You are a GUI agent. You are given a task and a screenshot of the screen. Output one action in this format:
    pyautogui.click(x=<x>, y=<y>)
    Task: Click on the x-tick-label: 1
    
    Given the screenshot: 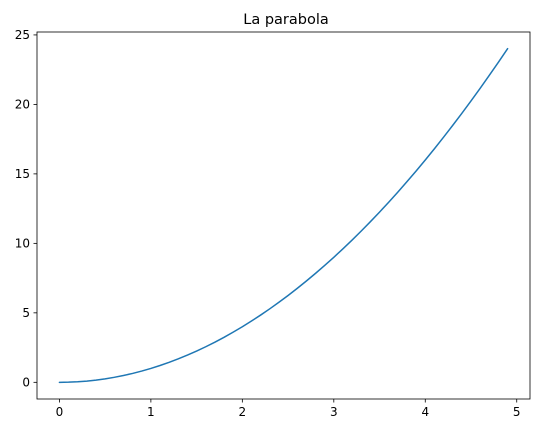 What is the action you would take?
    pyautogui.click(x=151, y=412)
    